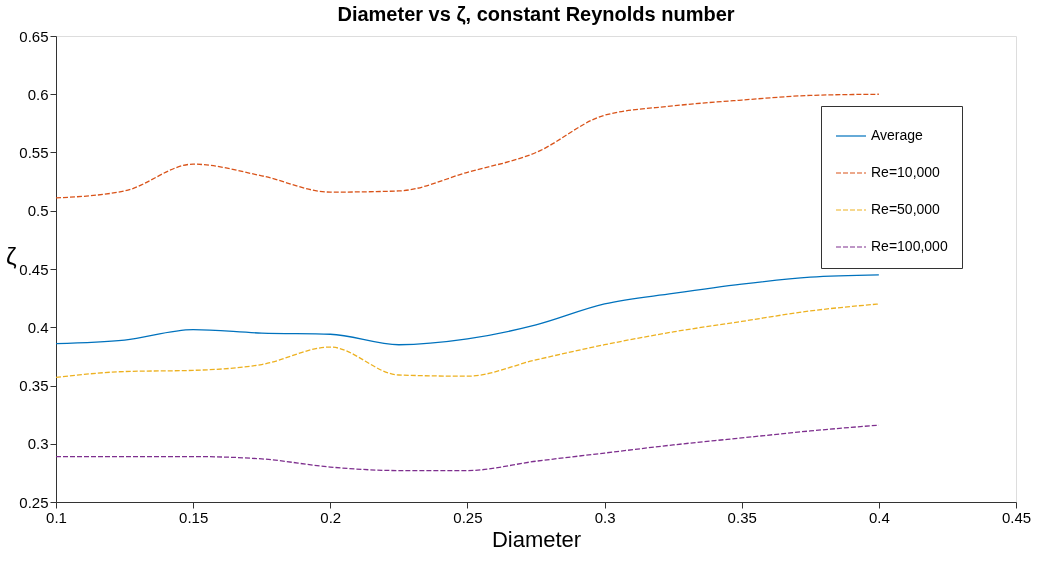 Image resolution: width=1049 pixels, height=562 pixels. I want to click on y-tick-label: 0.35, so click(34, 385).